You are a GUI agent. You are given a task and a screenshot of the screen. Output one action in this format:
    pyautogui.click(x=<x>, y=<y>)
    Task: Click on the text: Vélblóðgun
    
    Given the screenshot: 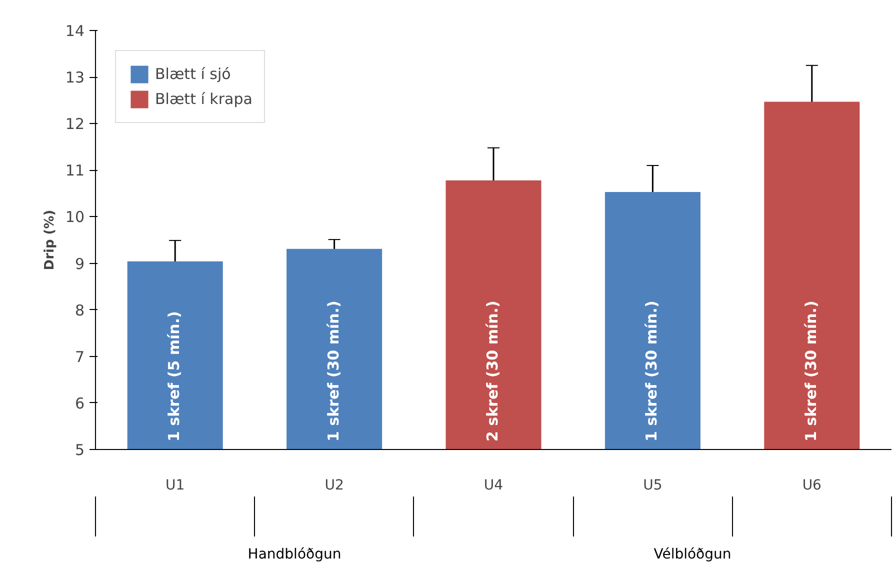 What is the action you would take?
    pyautogui.click(x=693, y=554)
    